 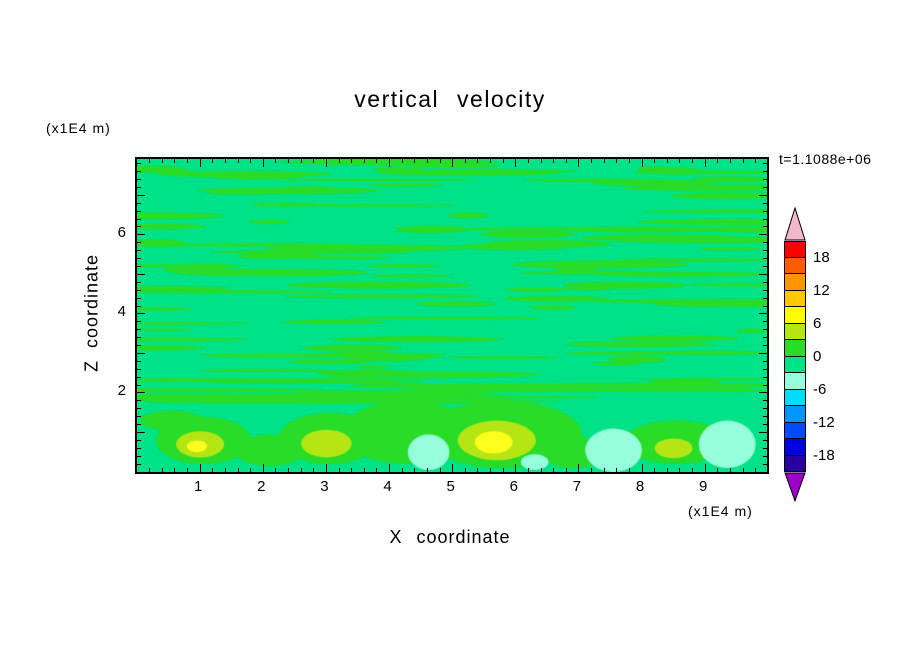 I want to click on x-tick-label: 7, so click(x=577, y=486).